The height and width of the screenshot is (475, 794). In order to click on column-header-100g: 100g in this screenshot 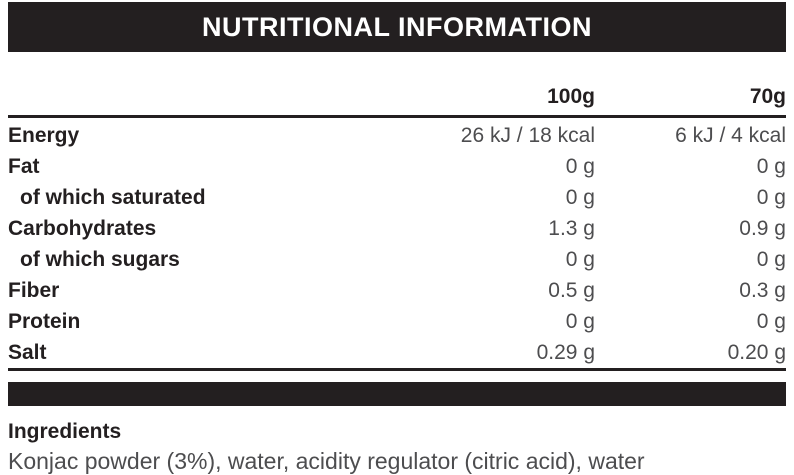, I will do `click(571, 96)`.